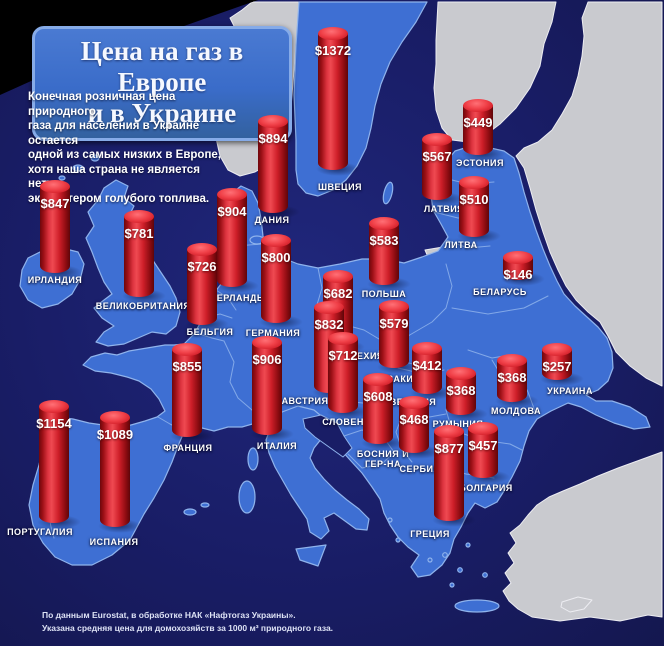 Image resolution: width=664 pixels, height=646 pixels. What do you see at coordinates (102, 104) in the screenshot?
I see `intro-line: Конечная розничная цена природного` at bounding box center [102, 104].